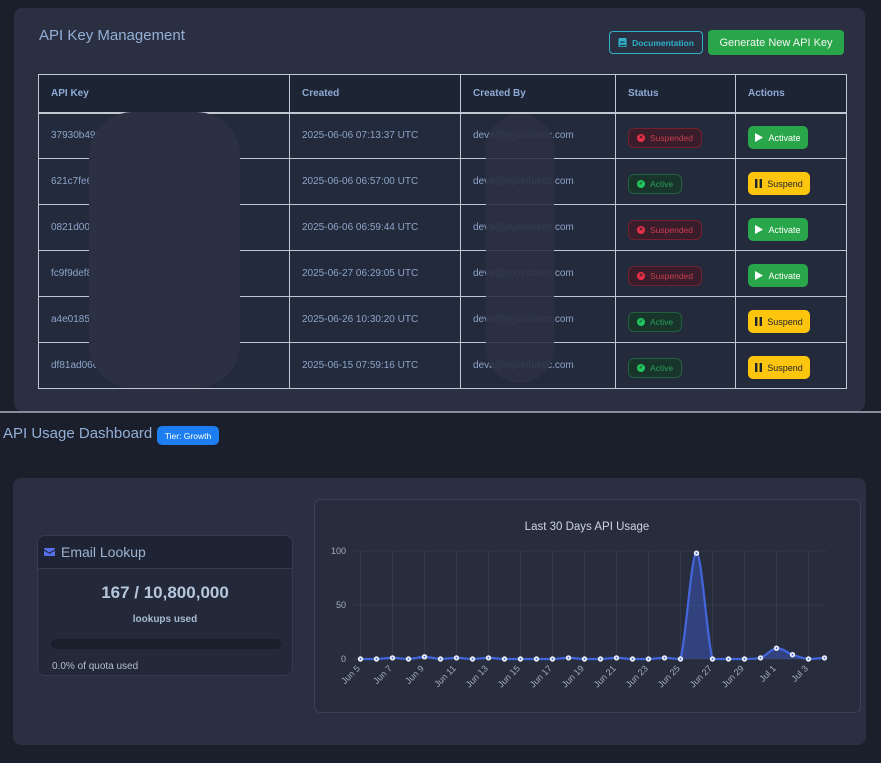 The height and width of the screenshot is (763, 881). What do you see at coordinates (477, 676) in the screenshot?
I see `svg-text: Jun 13` at bounding box center [477, 676].